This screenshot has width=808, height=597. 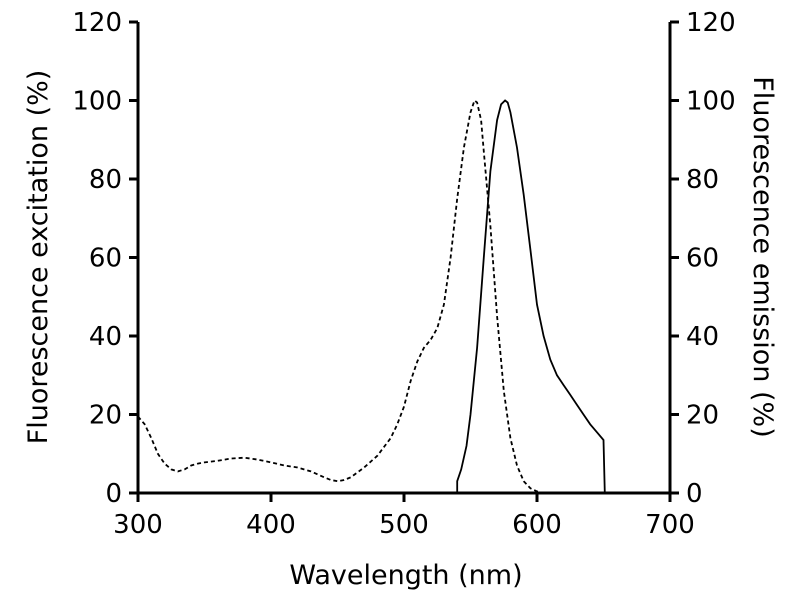 What do you see at coordinates (694, 494) in the screenshot?
I see `right-y-tick-label: 0` at bounding box center [694, 494].